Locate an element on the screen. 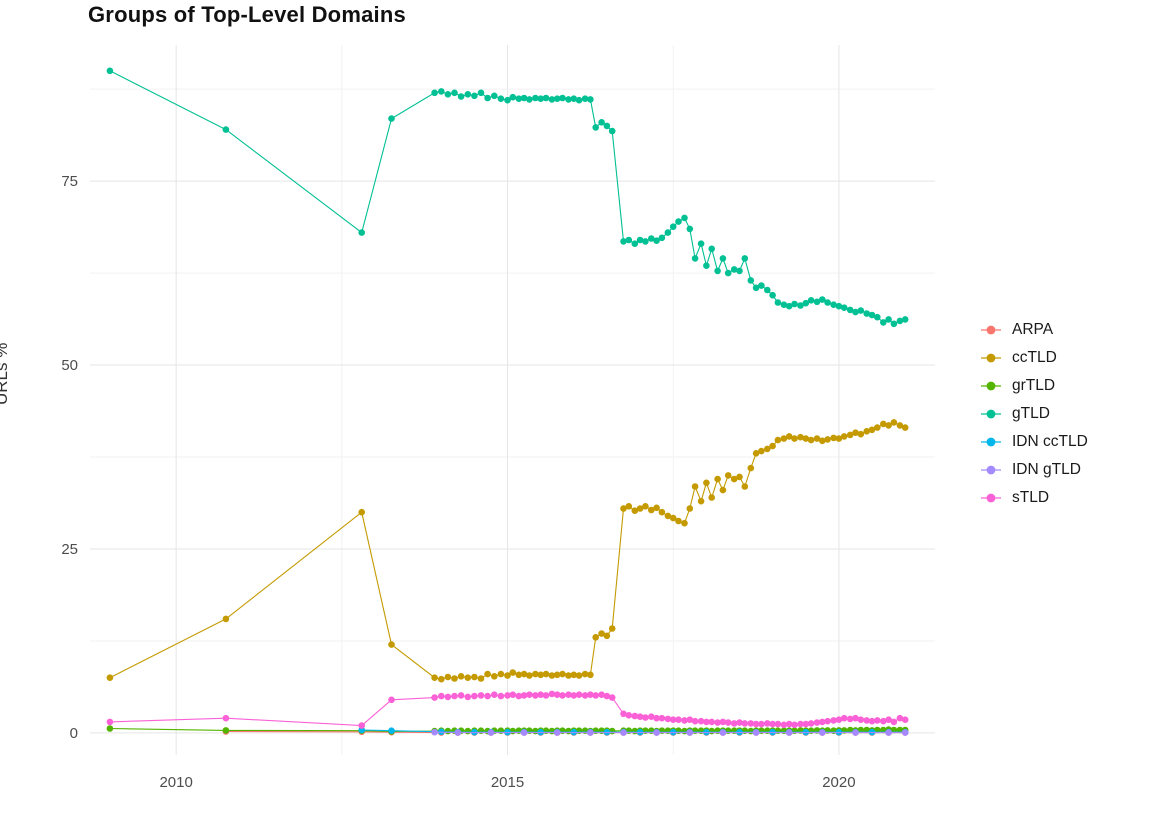 Image resolution: width=1164 pixels, height=827 pixels. x-tick-label: 2015 is located at coordinates (507, 782).